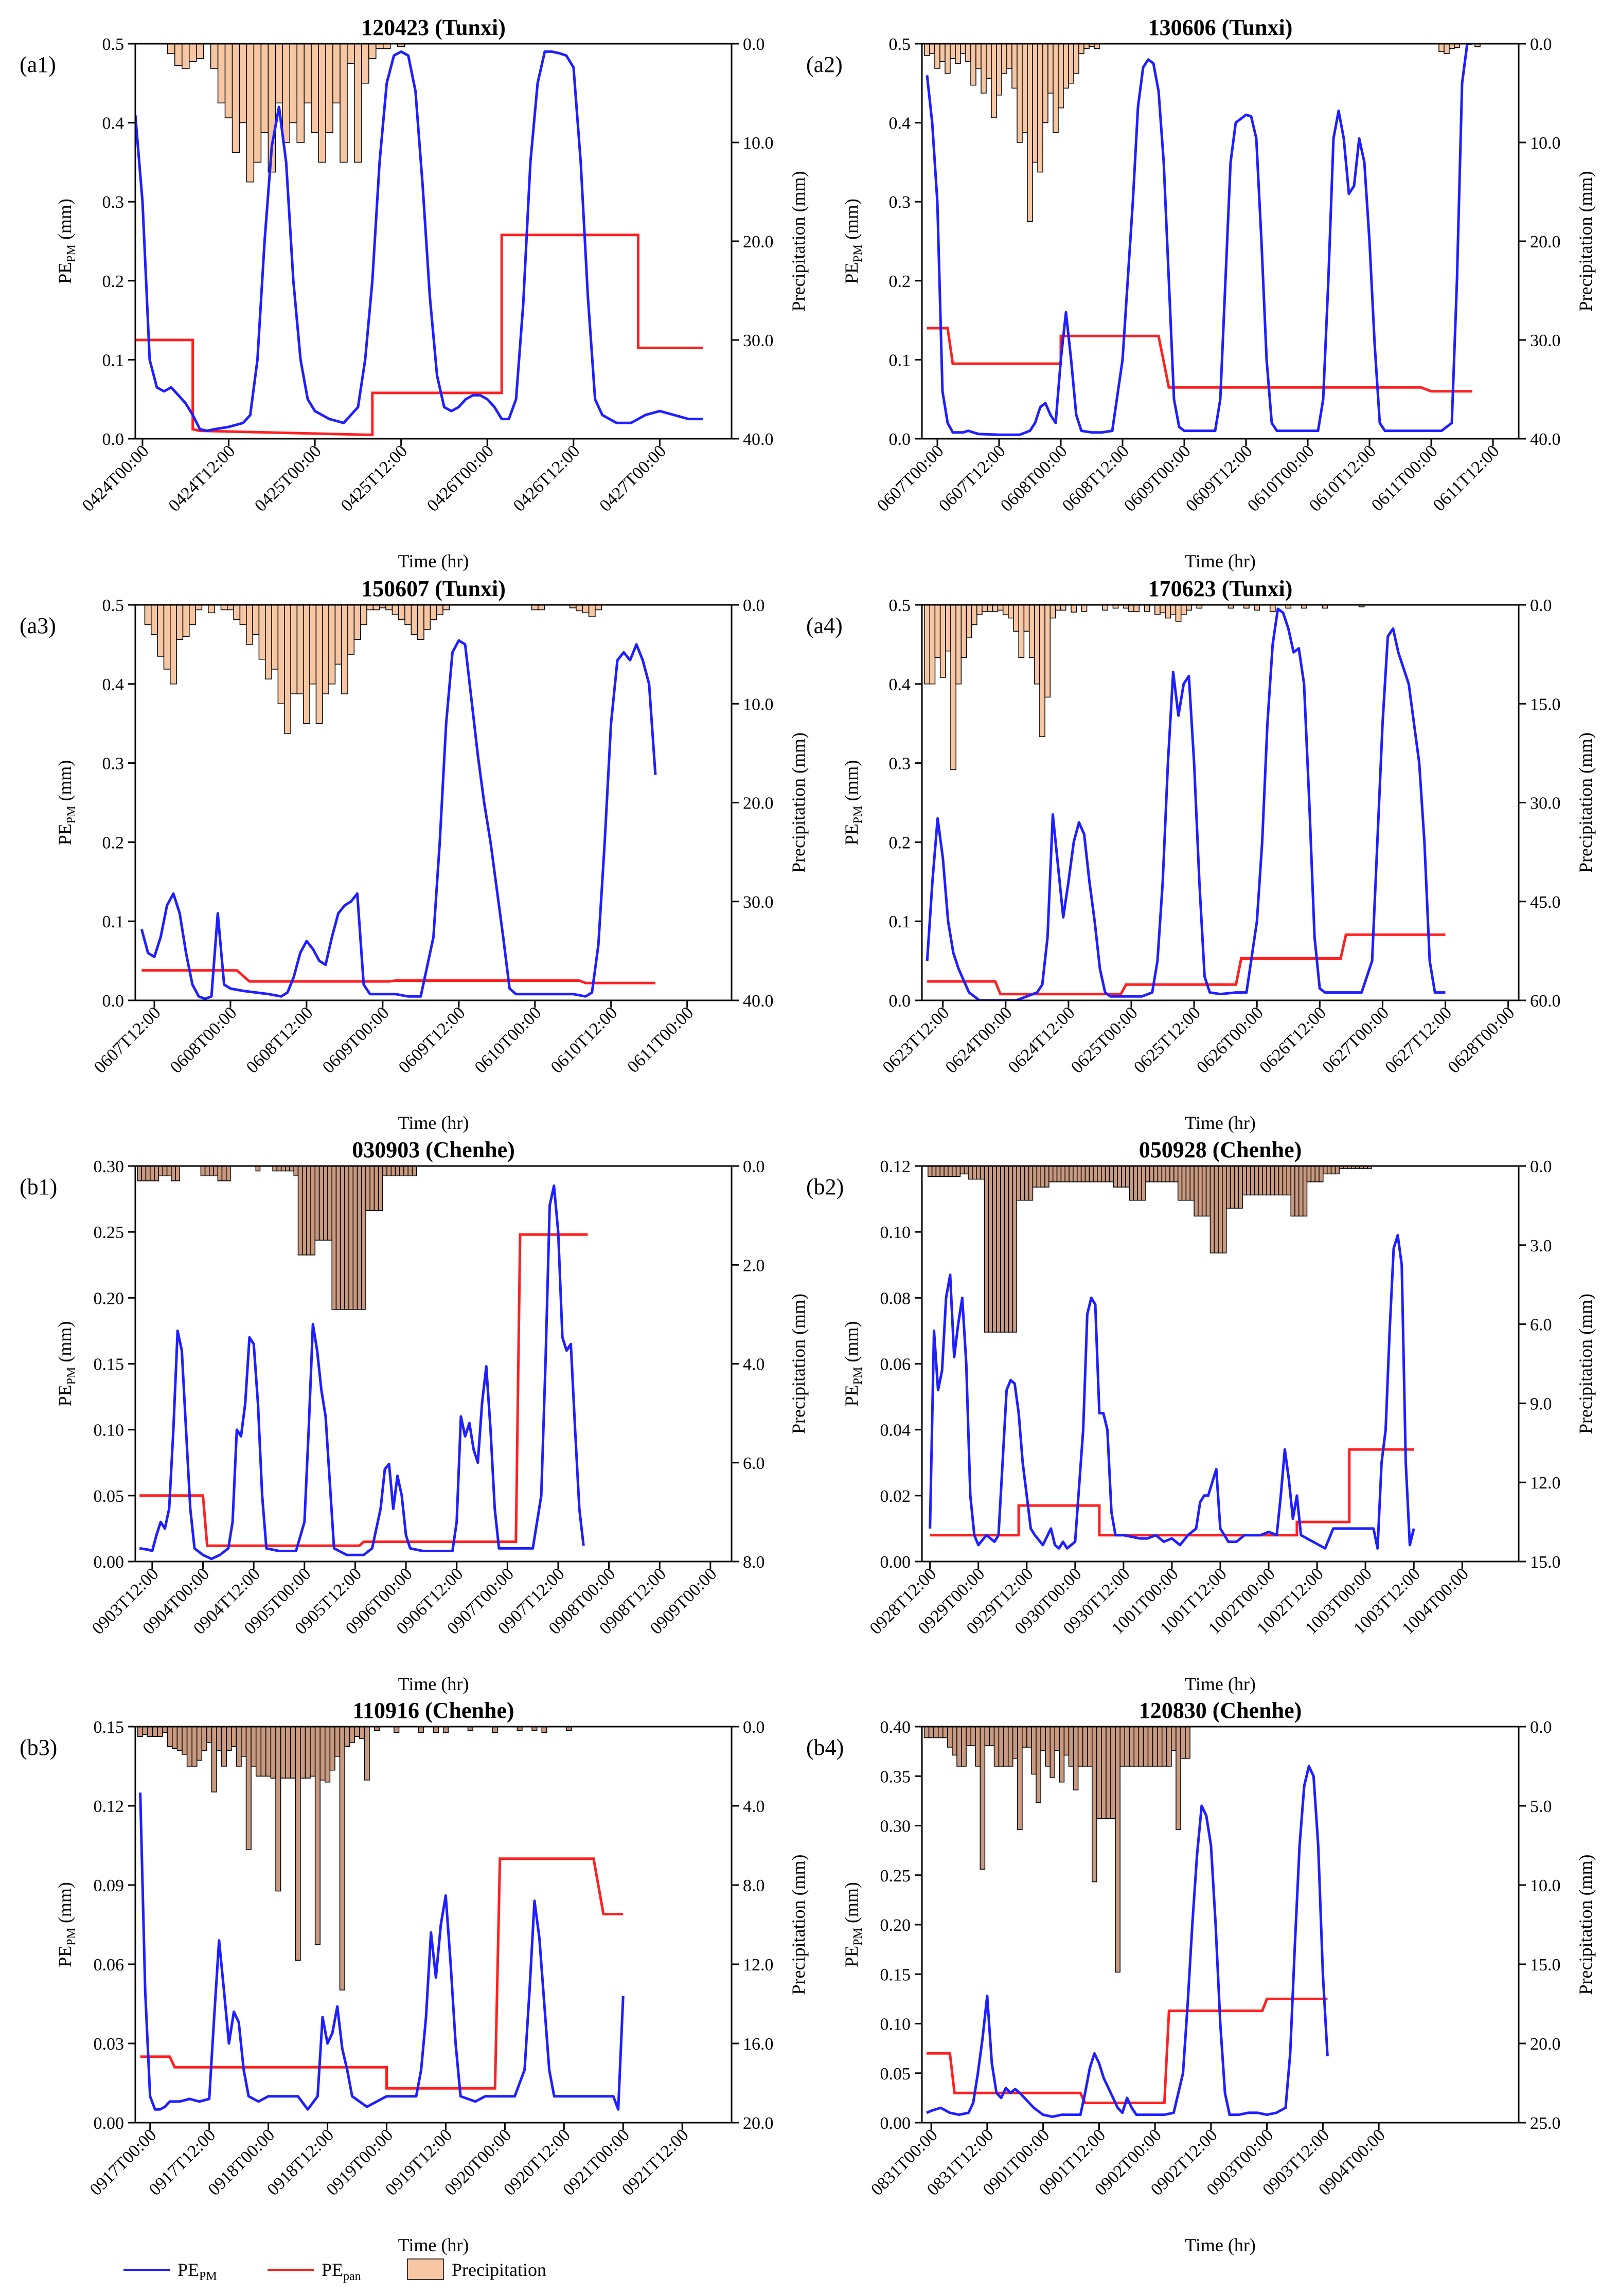 The height and width of the screenshot is (2296, 1619). I want to click on x-tick-label: 0625T12:00, so click(1167, 1040).